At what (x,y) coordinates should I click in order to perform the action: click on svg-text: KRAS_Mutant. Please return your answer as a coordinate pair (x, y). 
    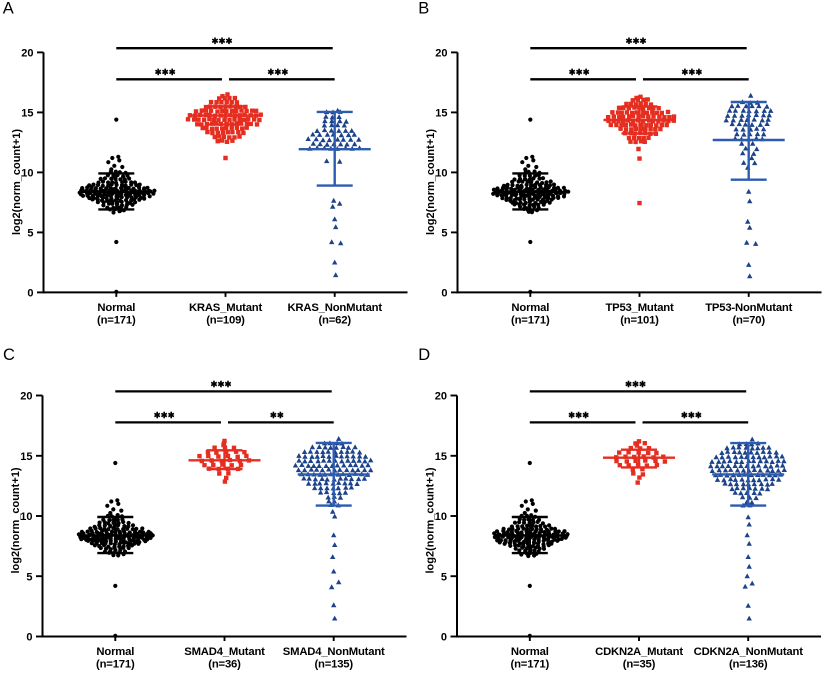
    Looking at the image, I should click on (226, 308).